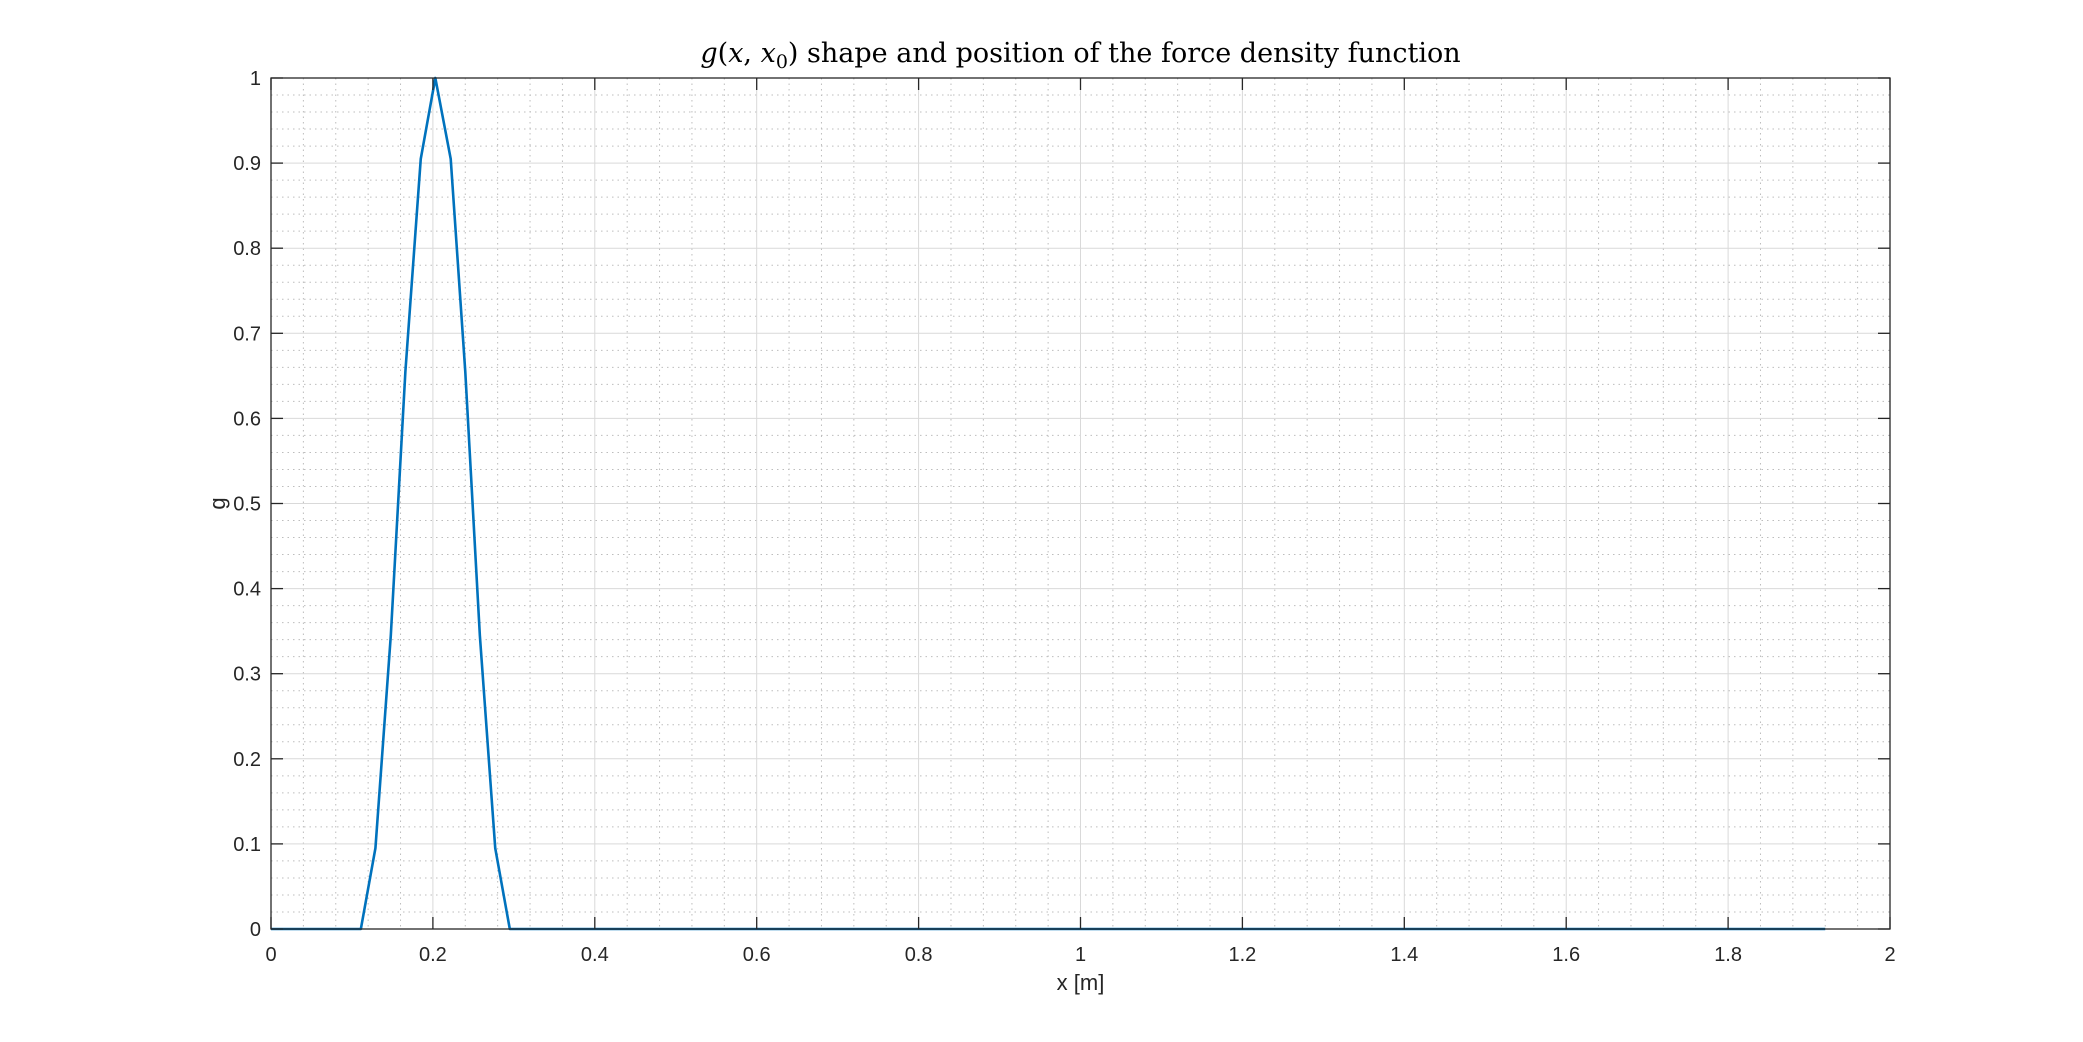  What do you see at coordinates (247, 590) in the screenshot?
I see `y-tick-label: 0.4` at bounding box center [247, 590].